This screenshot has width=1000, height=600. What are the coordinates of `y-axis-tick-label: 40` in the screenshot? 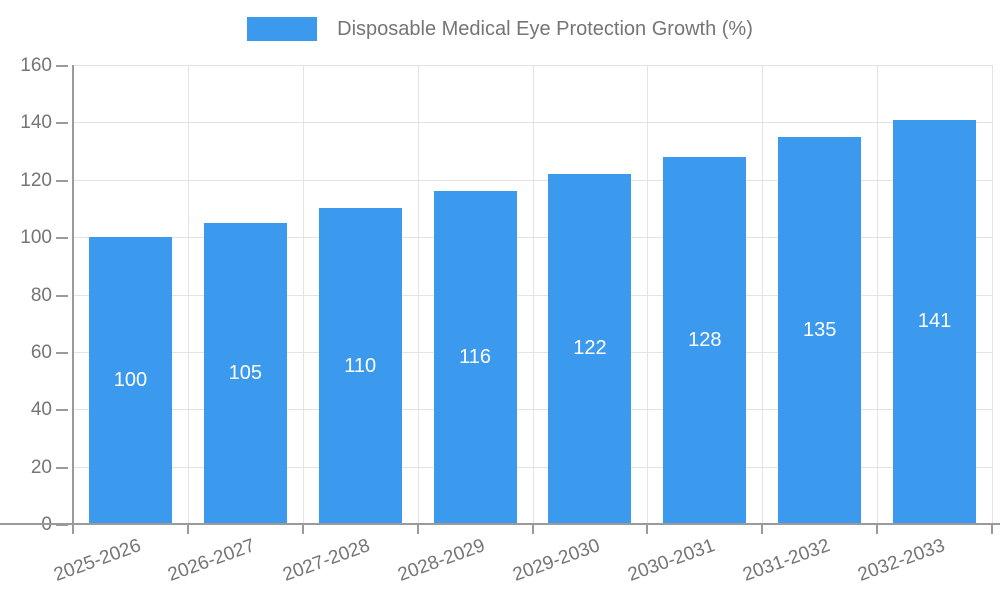 It's located at (41, 410).